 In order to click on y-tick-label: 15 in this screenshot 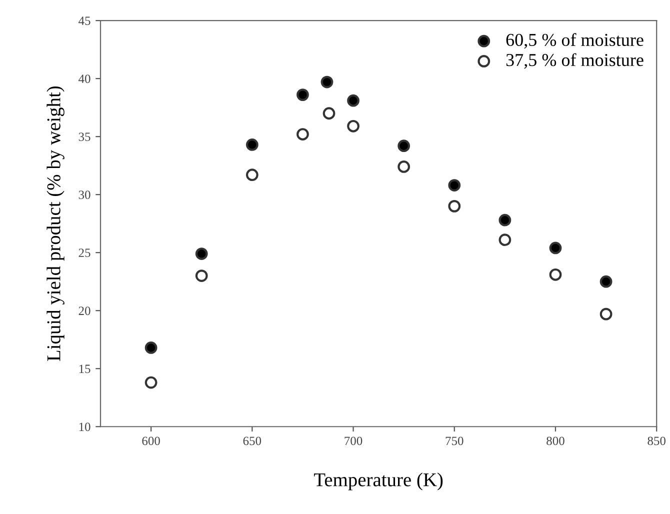, I will do `click(84, 369)`.